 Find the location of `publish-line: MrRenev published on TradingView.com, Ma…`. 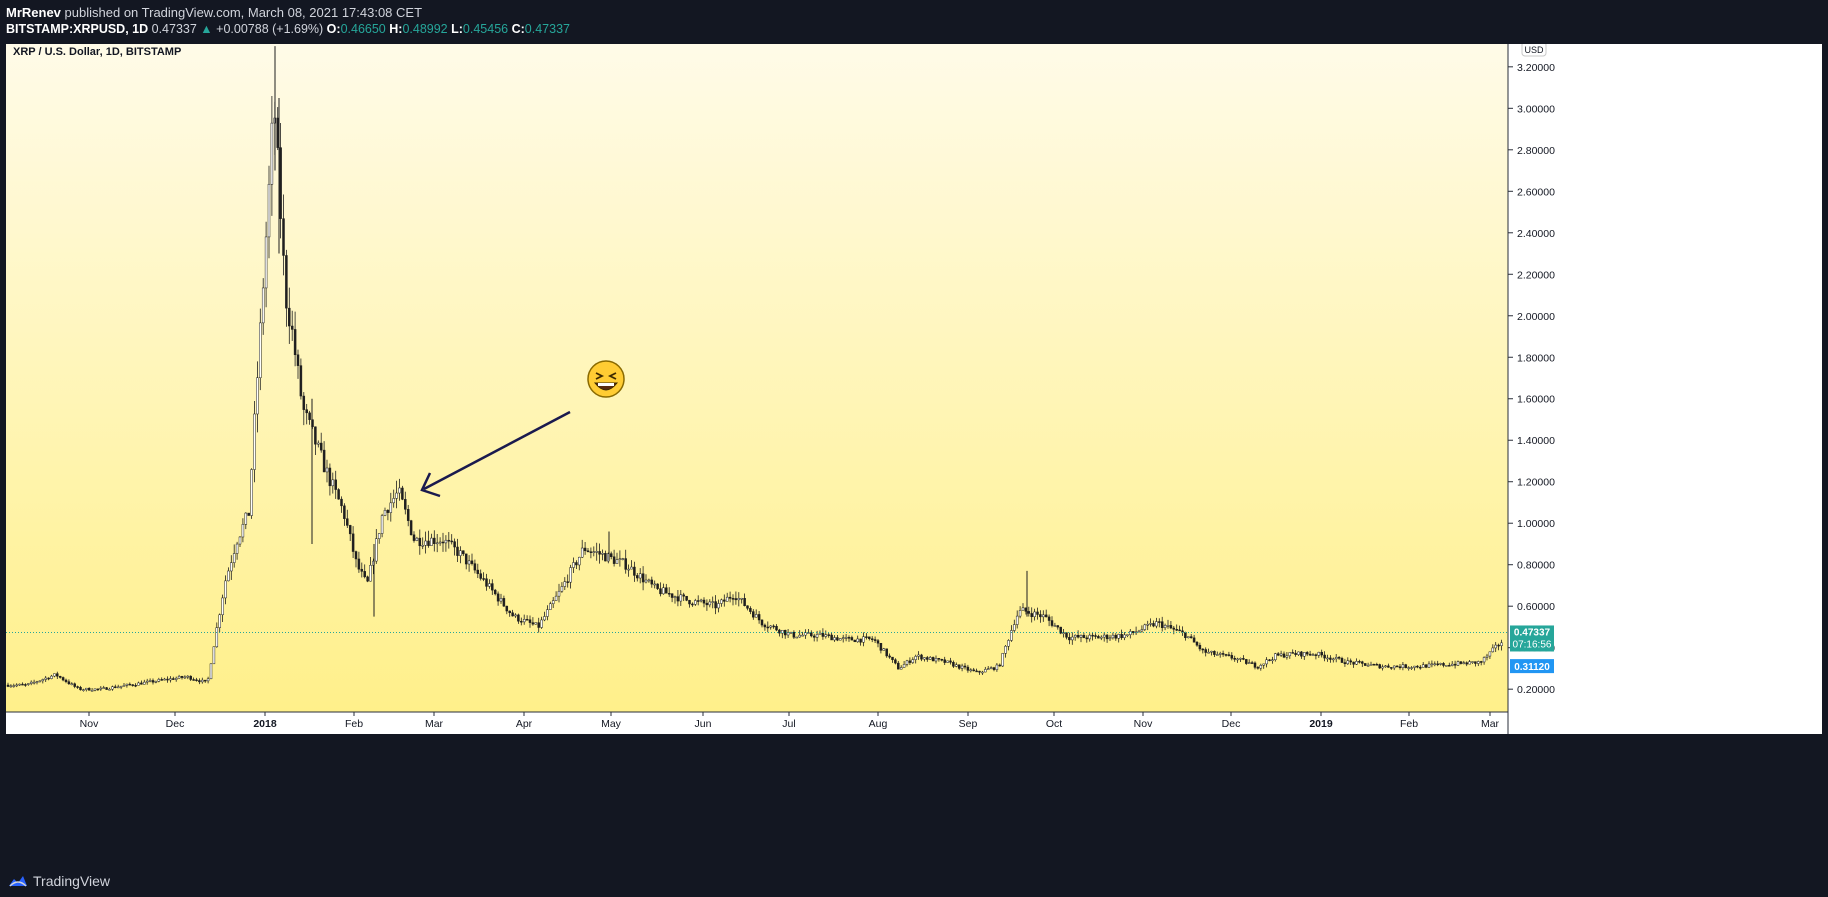

publish-line: MrRenev published on TradingView.com, Ma… is located at coordinates (214, 12).